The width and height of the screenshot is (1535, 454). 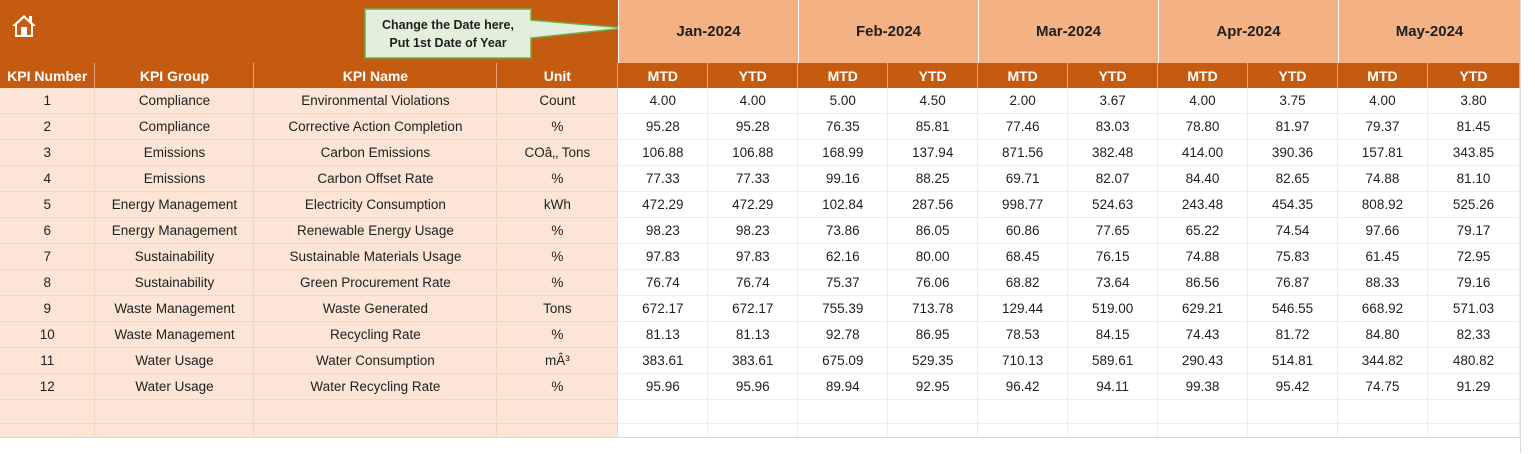 What do you see at coordinates (933, 230) in the screenshot?
I see `ytd-value-cell: 86.05` at bounding box center [933, 230].